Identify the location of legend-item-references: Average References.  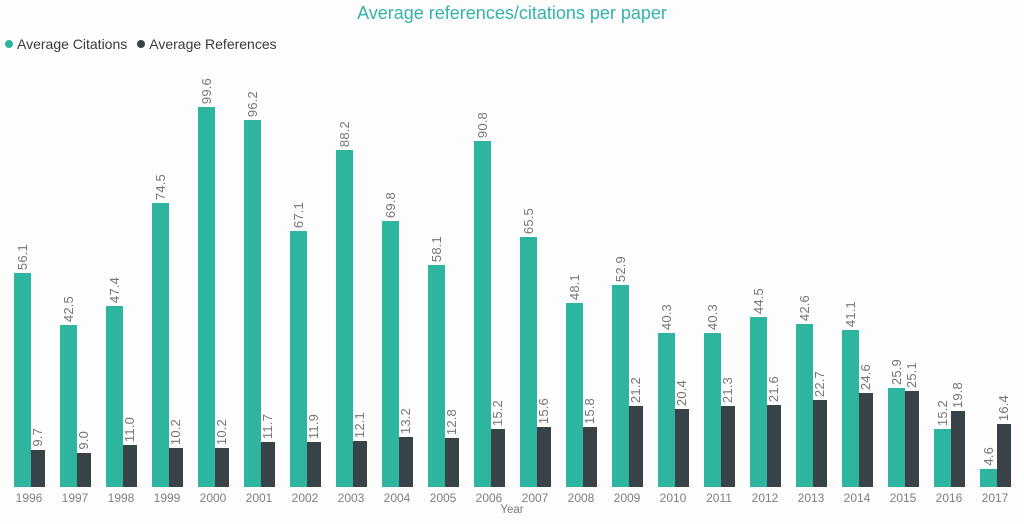
(207, 44).